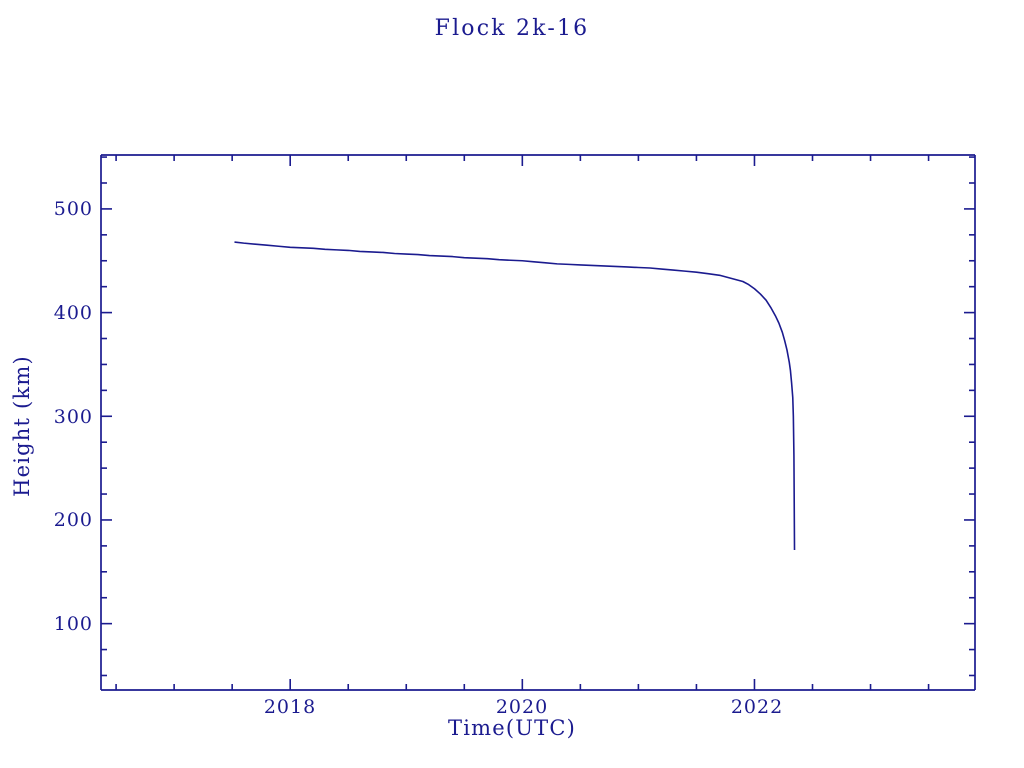  I want to click on y-tick-label-400: 400, so click(73, 313).